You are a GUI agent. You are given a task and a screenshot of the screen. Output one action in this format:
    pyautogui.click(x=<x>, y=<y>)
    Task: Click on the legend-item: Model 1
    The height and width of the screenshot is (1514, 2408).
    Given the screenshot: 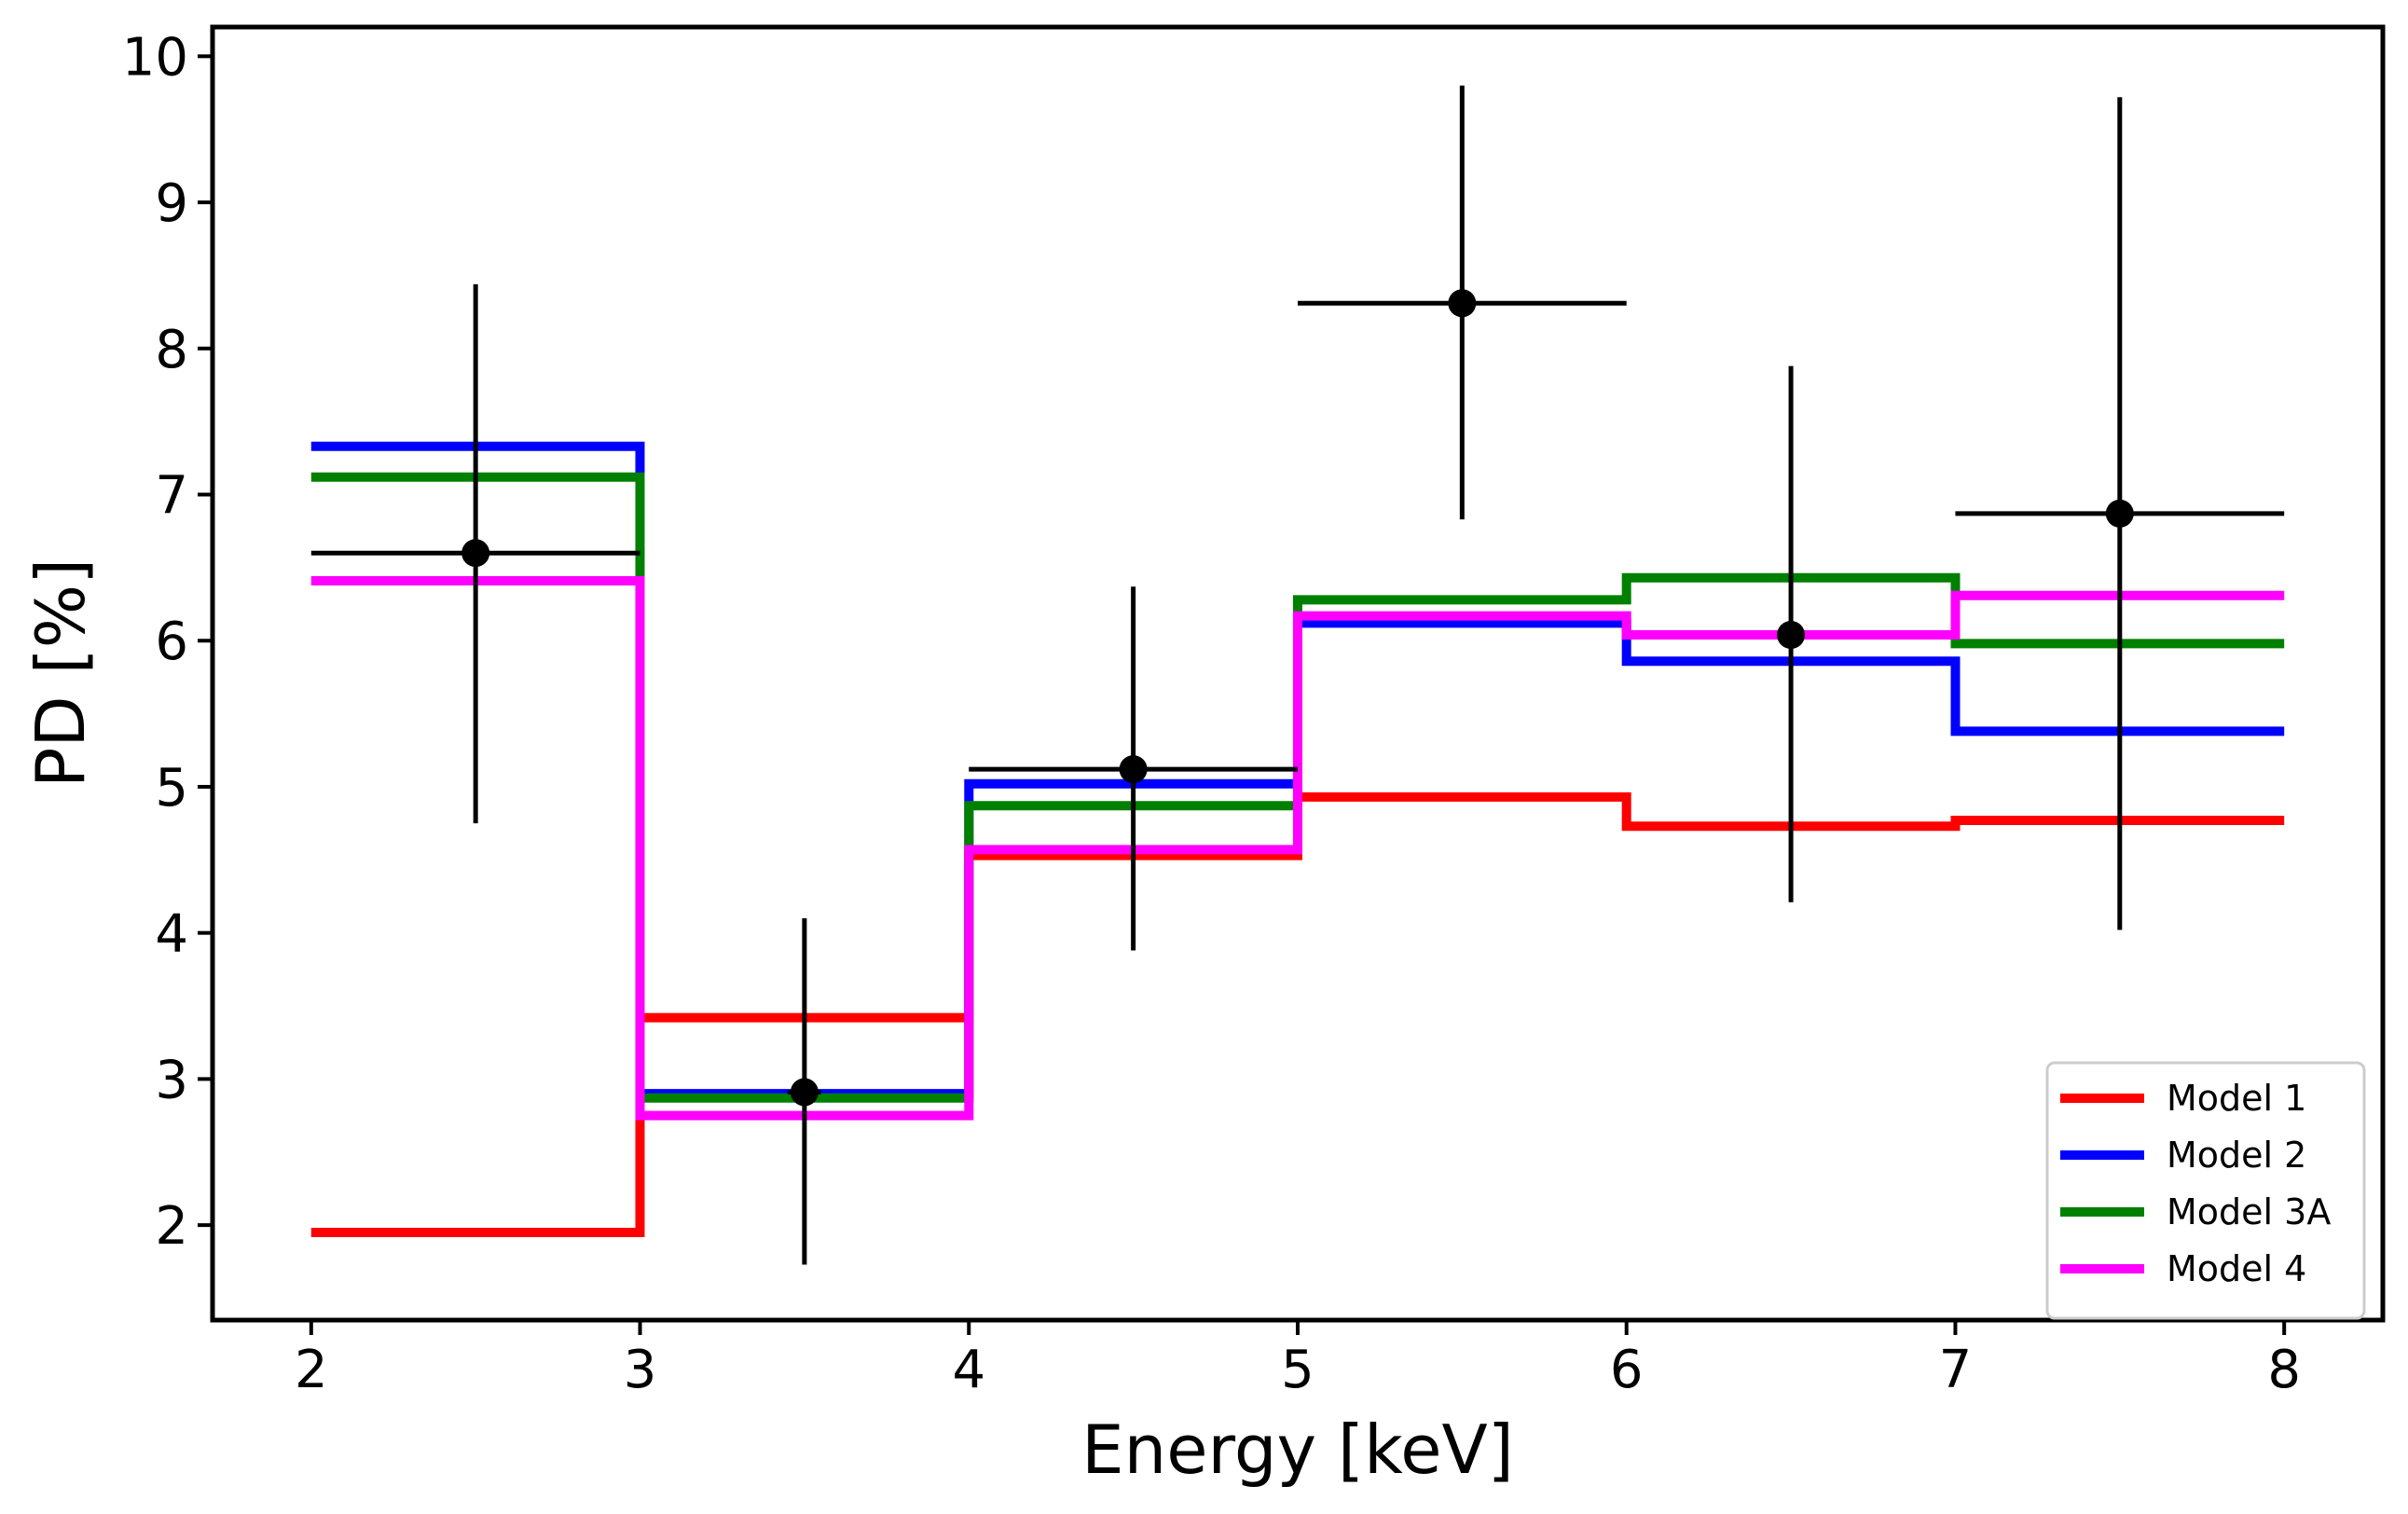 What is the action you would take?
    pyautogui.click(x=2183, y=1098)
    